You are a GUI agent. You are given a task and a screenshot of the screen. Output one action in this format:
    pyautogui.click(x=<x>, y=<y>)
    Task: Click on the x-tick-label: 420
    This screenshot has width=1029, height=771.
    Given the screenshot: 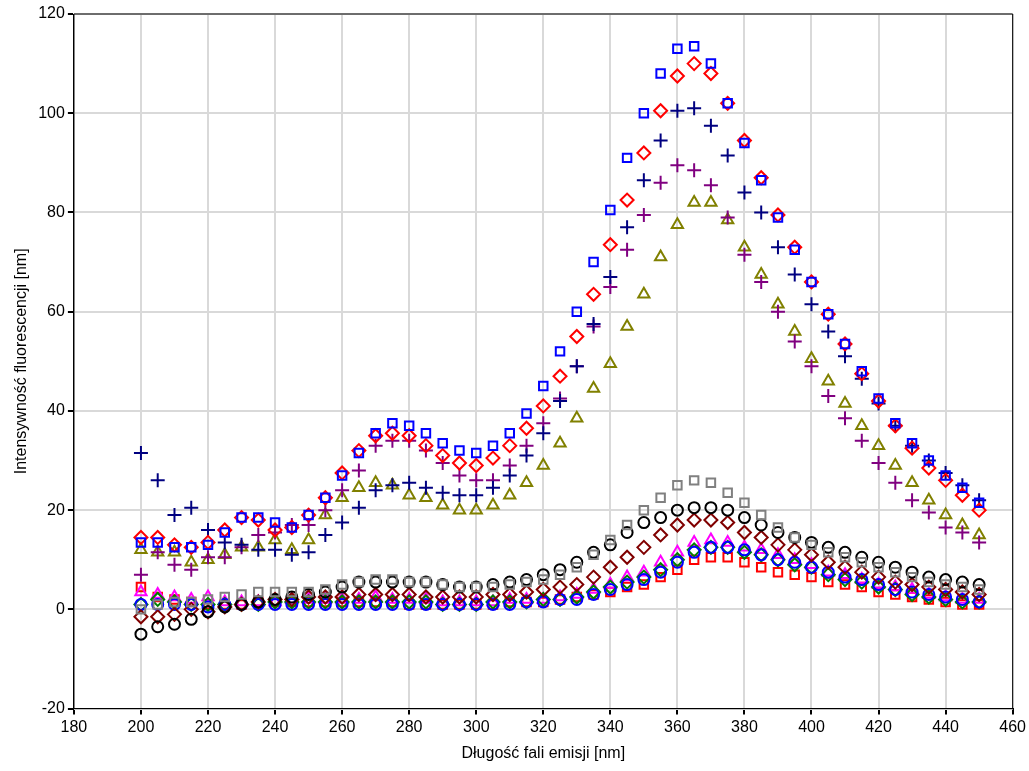 What is the action you would take?
    pyautogui.click(x=878, y=726)
    